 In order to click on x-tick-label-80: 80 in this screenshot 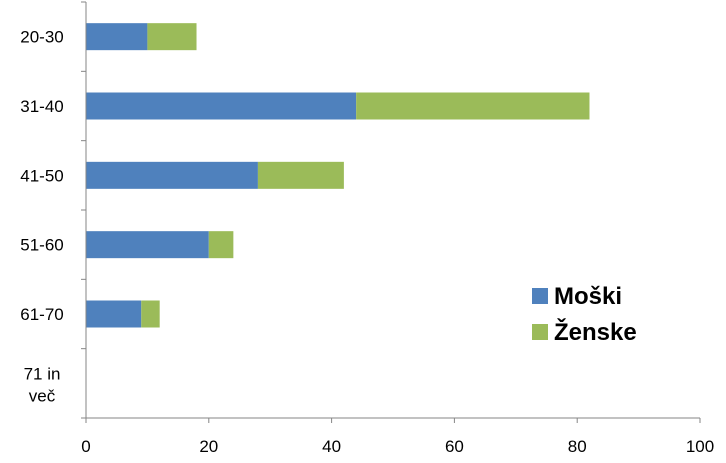, I will do `click(577, 446)`.